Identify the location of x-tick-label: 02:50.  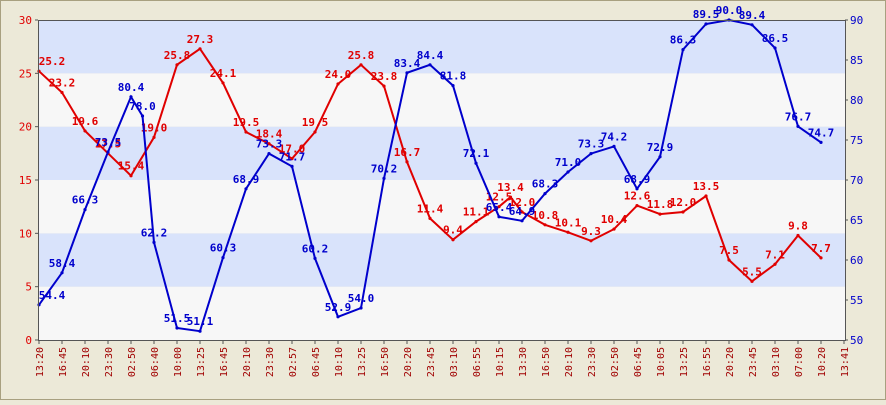
(132, 362).